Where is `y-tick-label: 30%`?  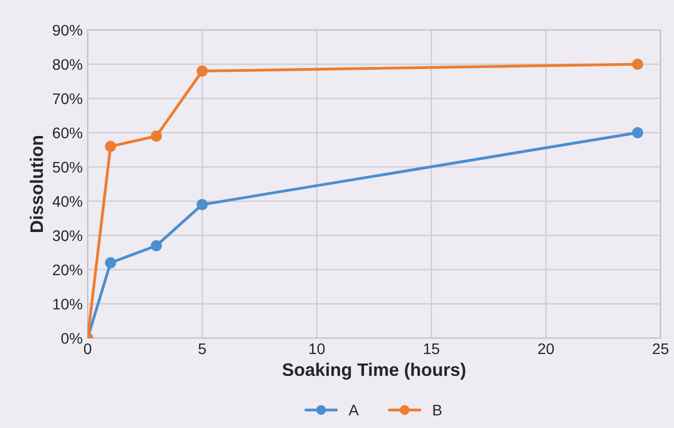
y-tick-label: 30% is located at coordinates (67, 236).